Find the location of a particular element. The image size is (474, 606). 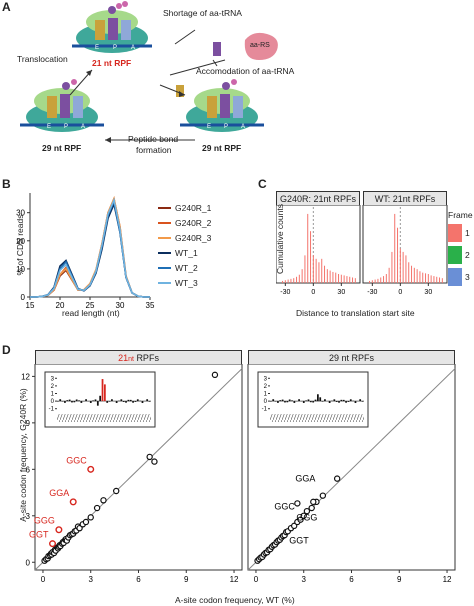

panel-a-diagram is located at coordinates (149, 72).